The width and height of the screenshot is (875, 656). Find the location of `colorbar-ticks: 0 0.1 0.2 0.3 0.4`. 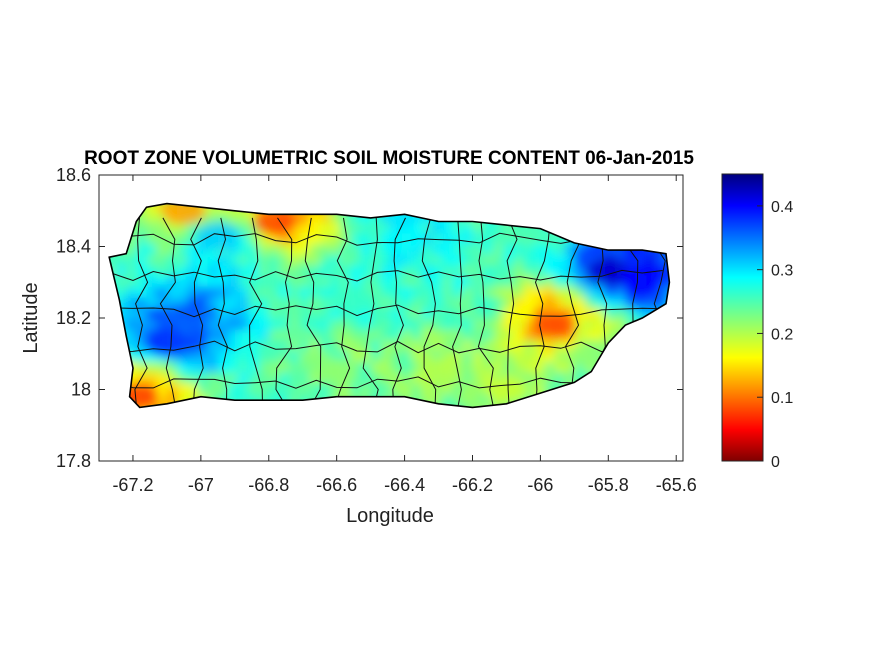

colorbar-ticks: 0 0.1 0.2 0.3 0.4 is located at coordinates (775, 335).